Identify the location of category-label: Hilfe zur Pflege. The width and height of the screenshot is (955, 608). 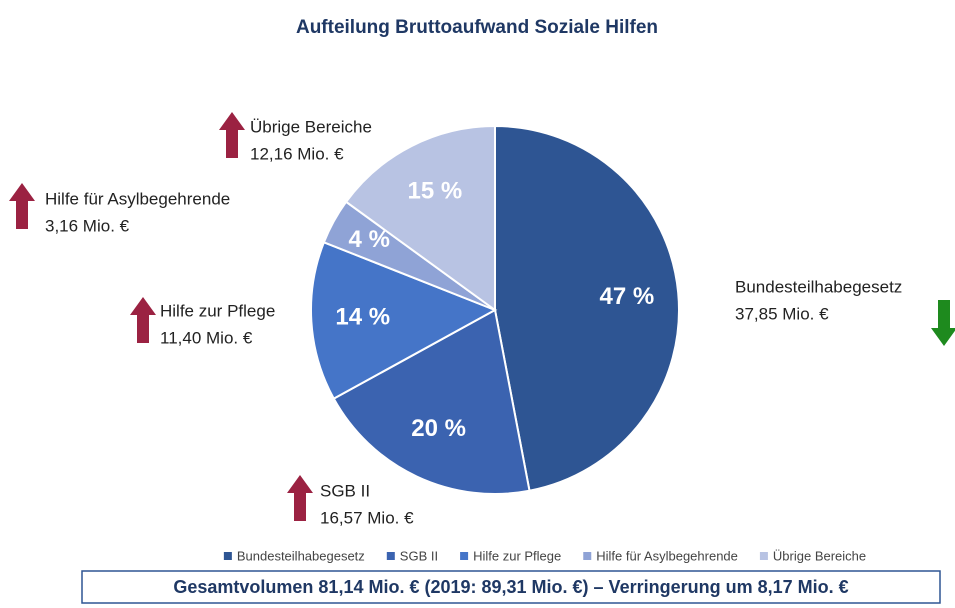
(217, 310).